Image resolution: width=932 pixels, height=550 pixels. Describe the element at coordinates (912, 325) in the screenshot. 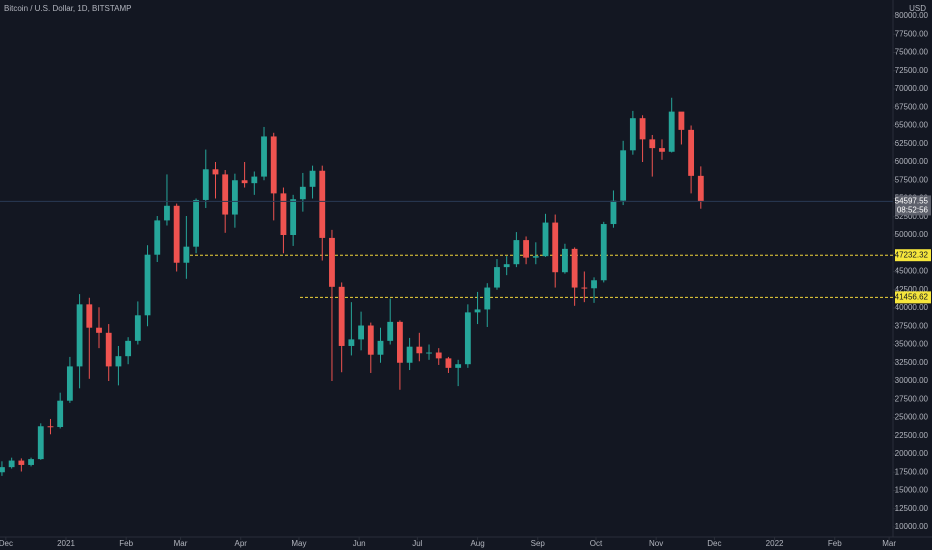

I see `y-tick-label: 37500.00` at that location.